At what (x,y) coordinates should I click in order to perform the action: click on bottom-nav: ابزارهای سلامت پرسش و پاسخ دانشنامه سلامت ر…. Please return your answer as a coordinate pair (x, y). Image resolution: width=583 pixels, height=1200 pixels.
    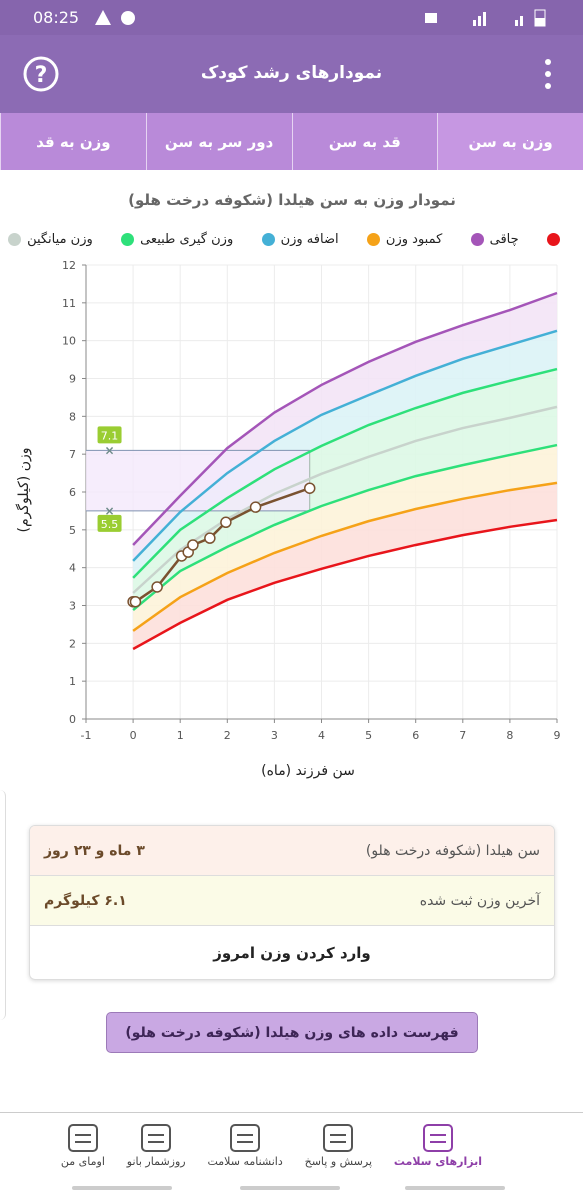
    Looking at the image, I should click on (291, 1146).